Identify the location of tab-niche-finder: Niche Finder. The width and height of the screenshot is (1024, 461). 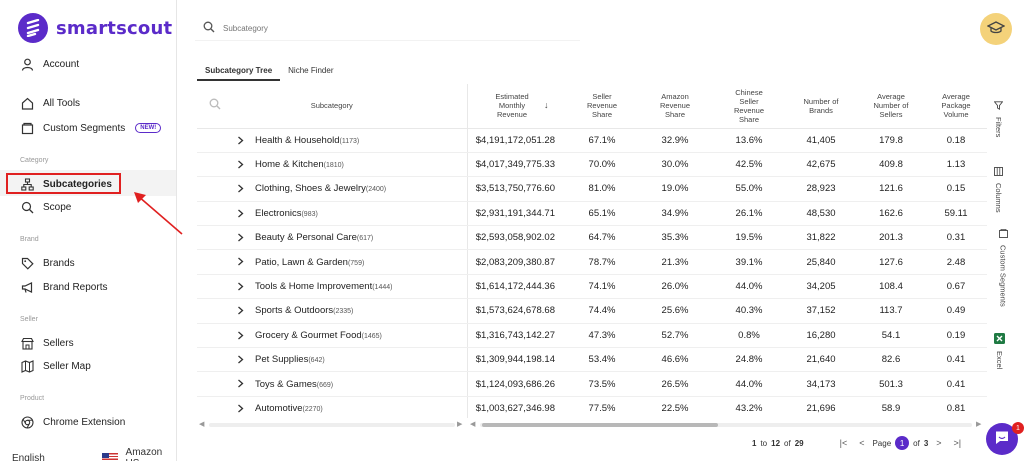
(311, 70).